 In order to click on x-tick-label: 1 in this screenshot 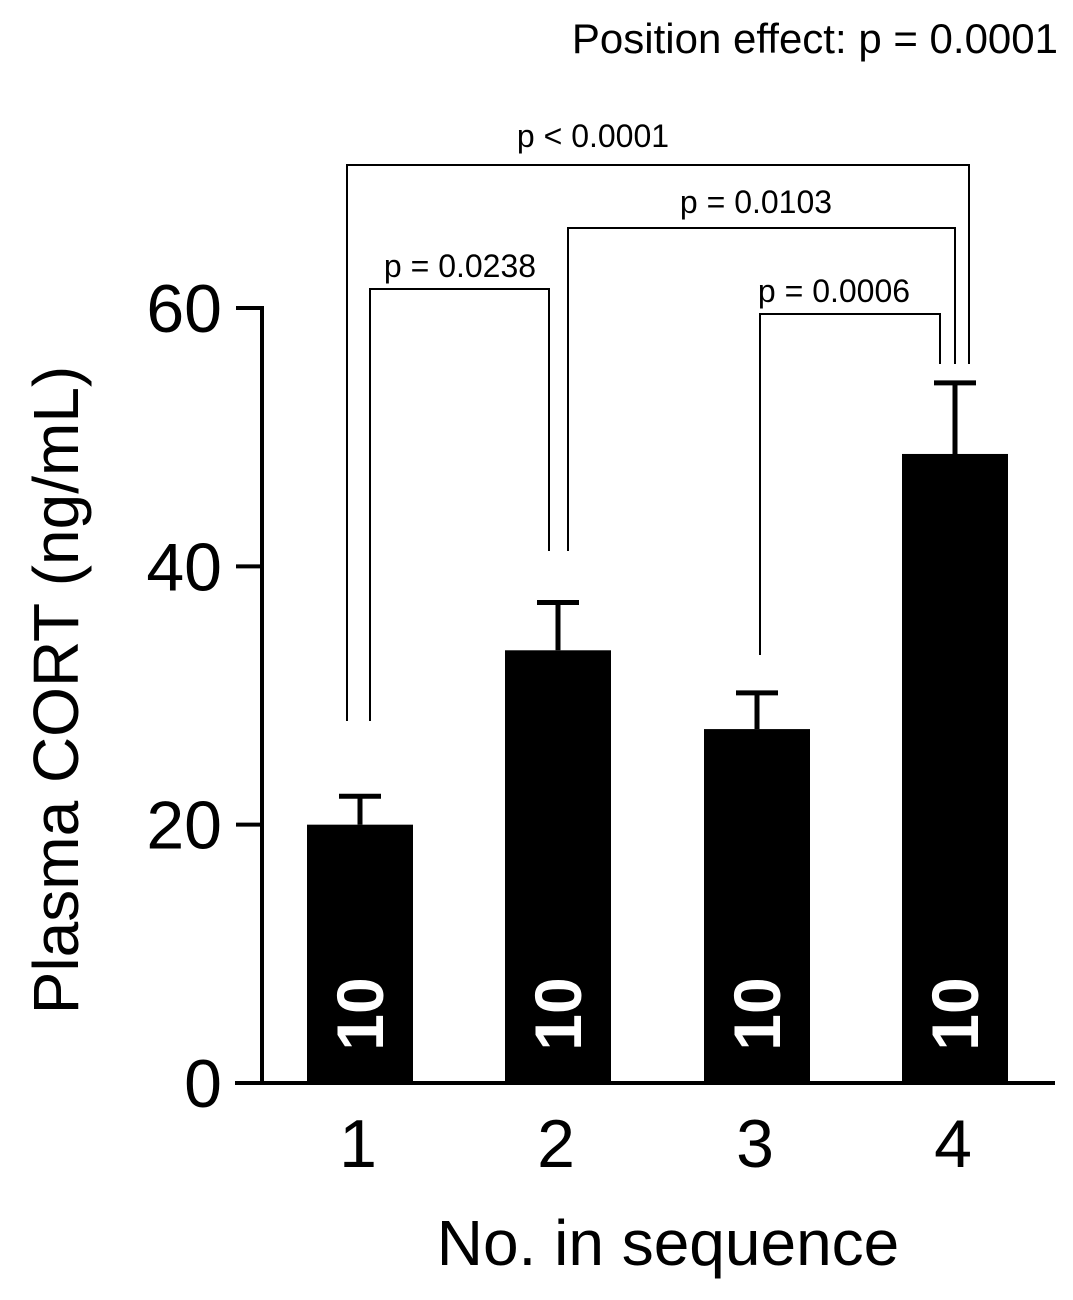, I will do `click(358, 1144)`.